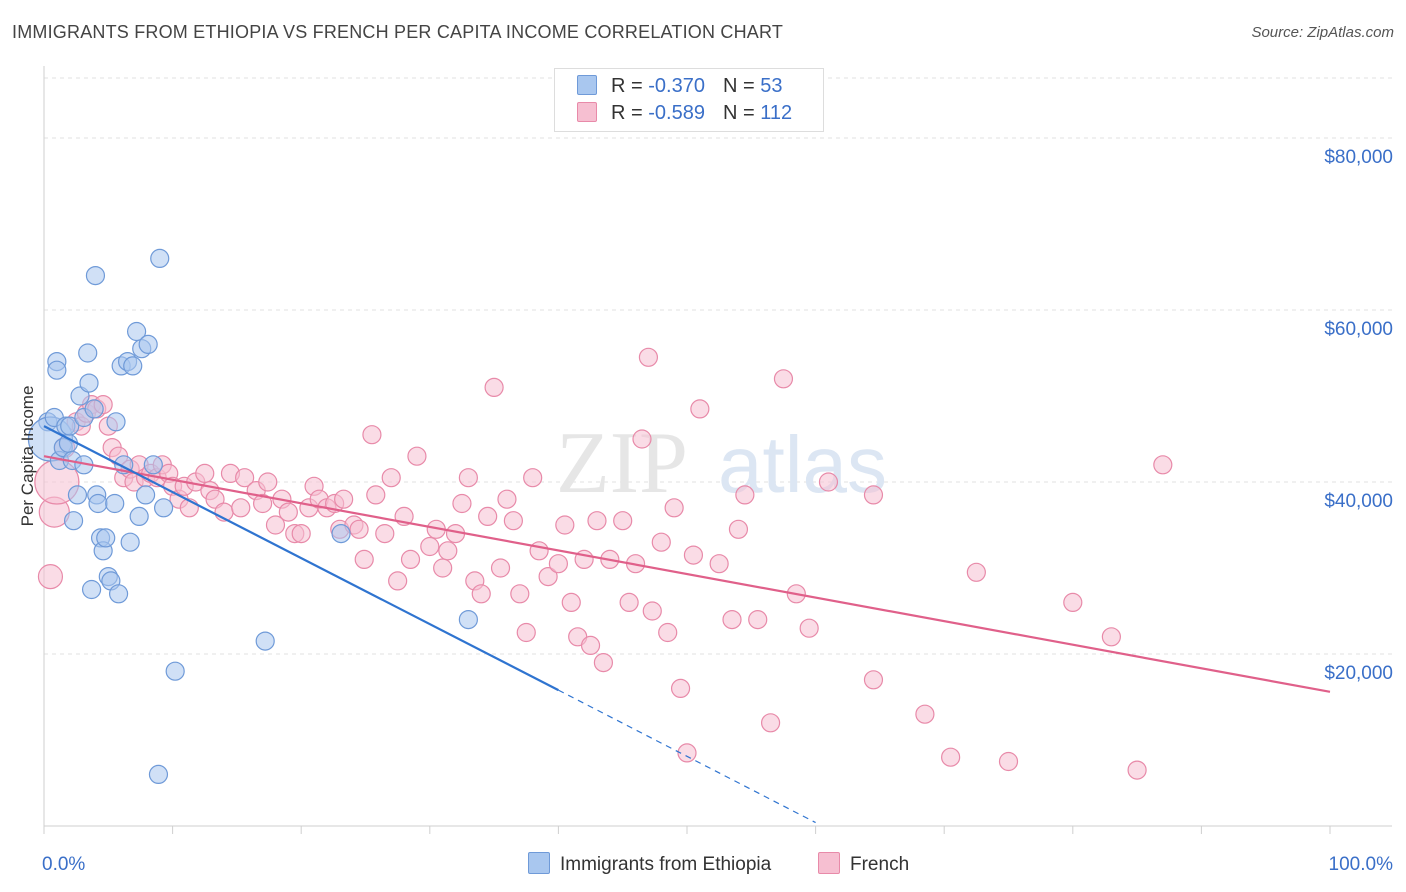 This screenshot has height=892, width=1406. I want to click on ethiopia-trend-extension, so click(687, 756).